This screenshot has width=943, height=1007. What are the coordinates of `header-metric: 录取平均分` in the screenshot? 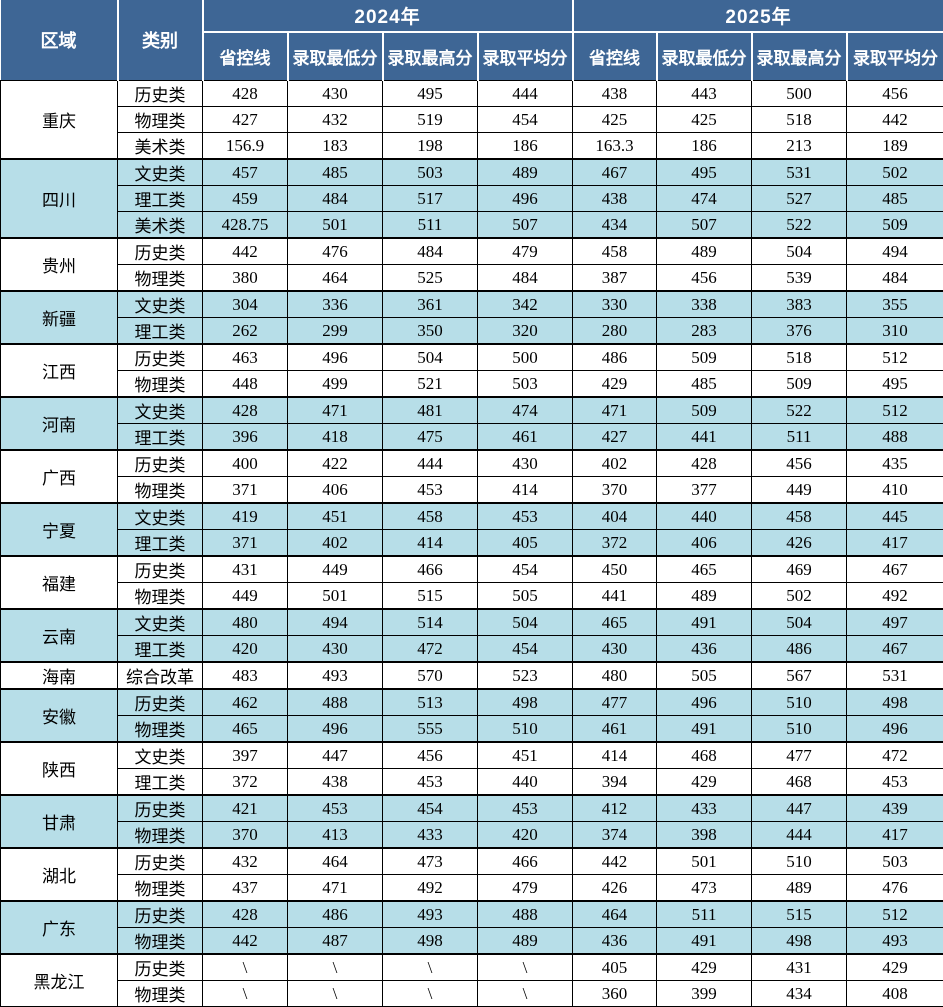 It's located at (525, 56).